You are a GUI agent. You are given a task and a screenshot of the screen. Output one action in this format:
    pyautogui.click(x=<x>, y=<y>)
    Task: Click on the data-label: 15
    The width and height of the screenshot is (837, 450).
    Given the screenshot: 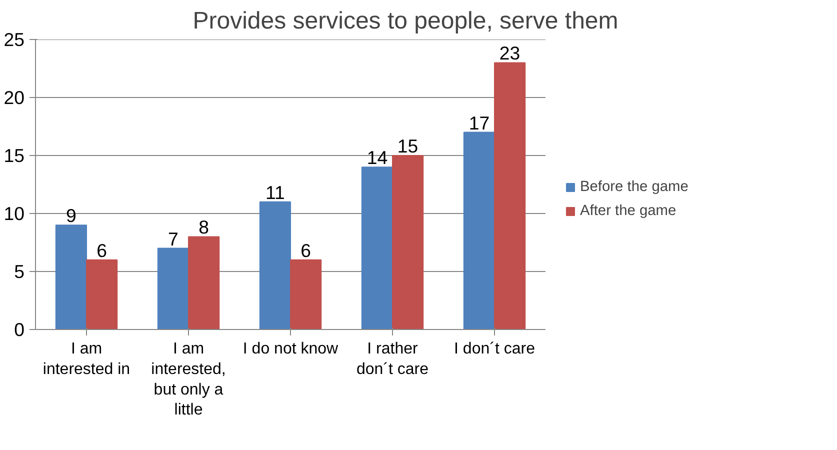 What is the action you would take?
    pyautogui.click(x=407, y=146)
    